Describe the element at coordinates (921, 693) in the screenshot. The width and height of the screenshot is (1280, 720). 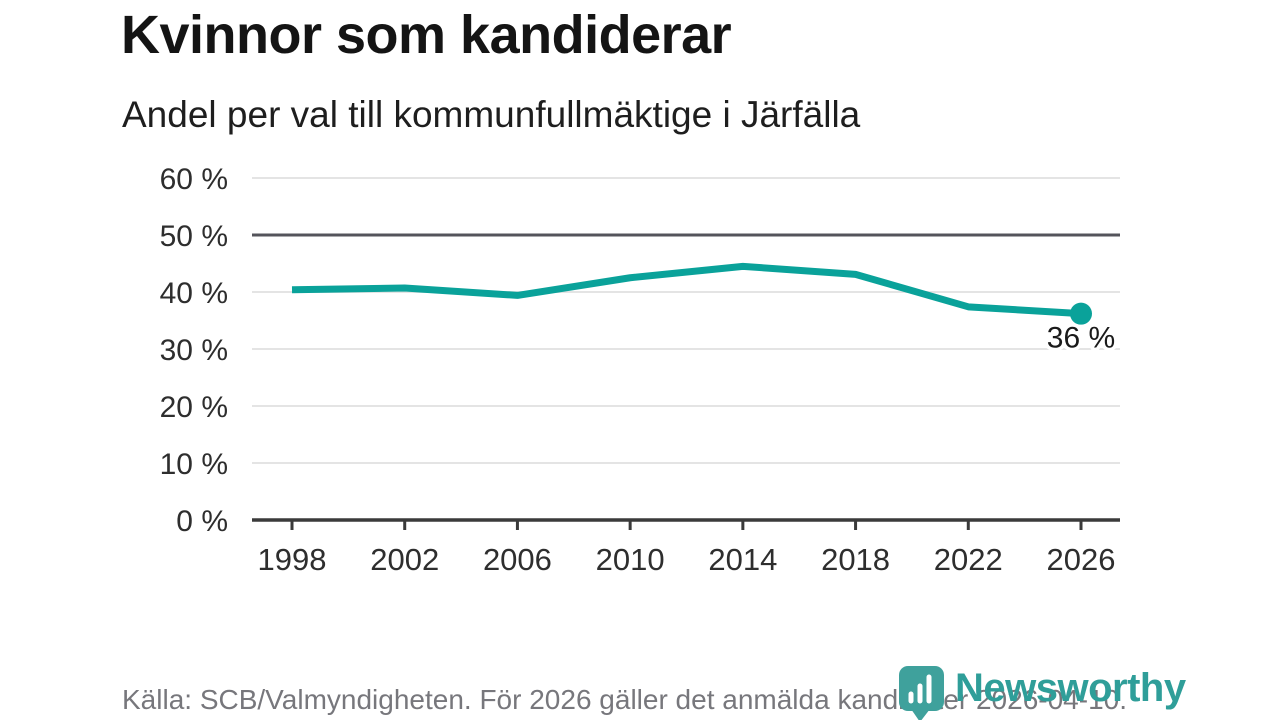
I see `newsworthy-chart-bubble-icon` at that location.